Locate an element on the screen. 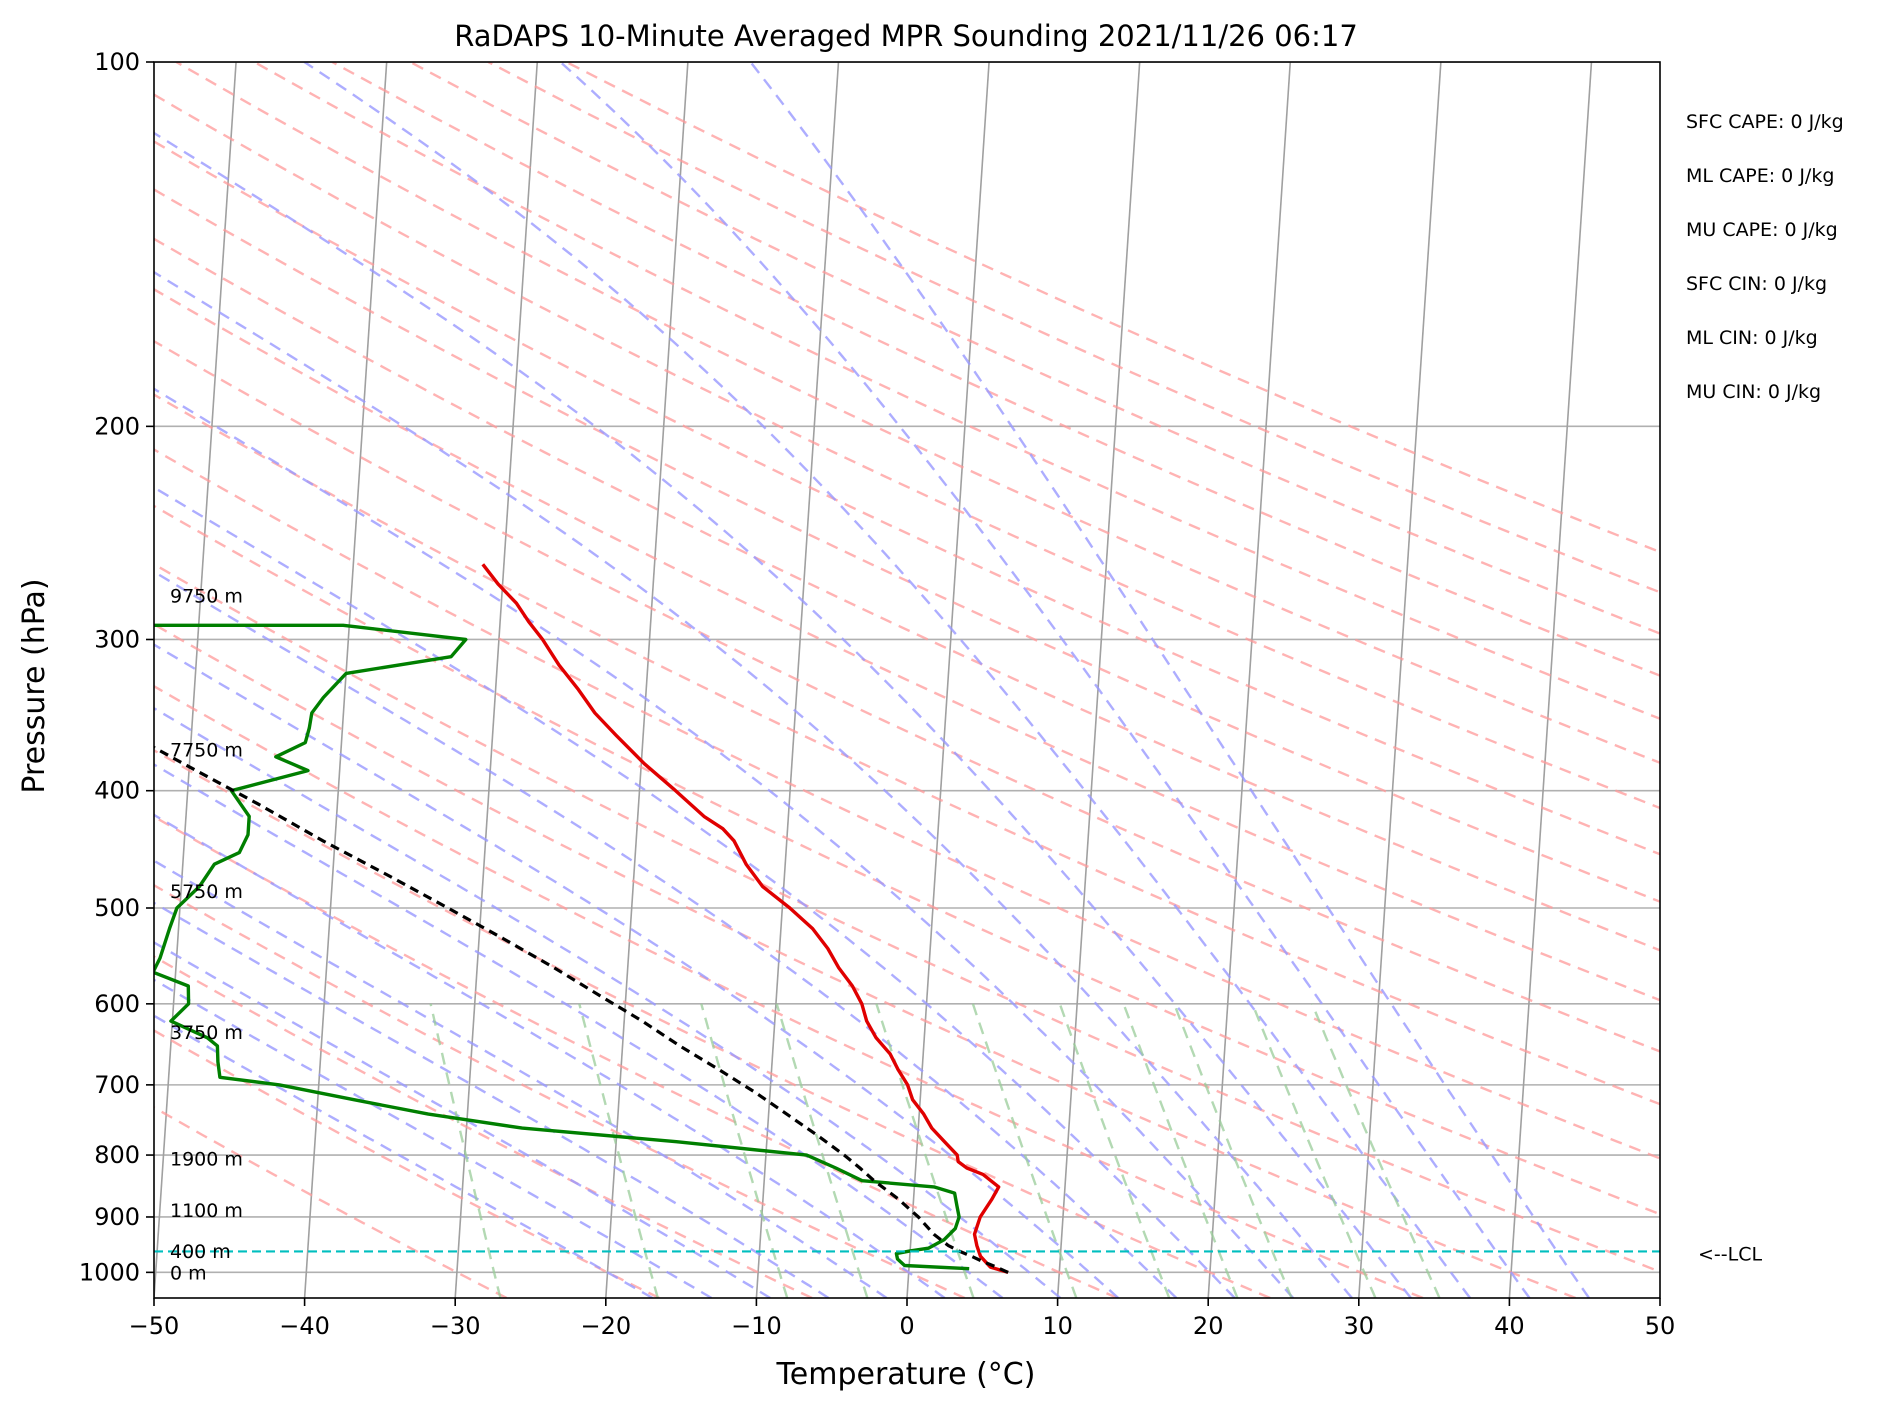 The width and height of the screenshot is (1882, 1406). temperature-series-line is located at coordinates (745, 919).